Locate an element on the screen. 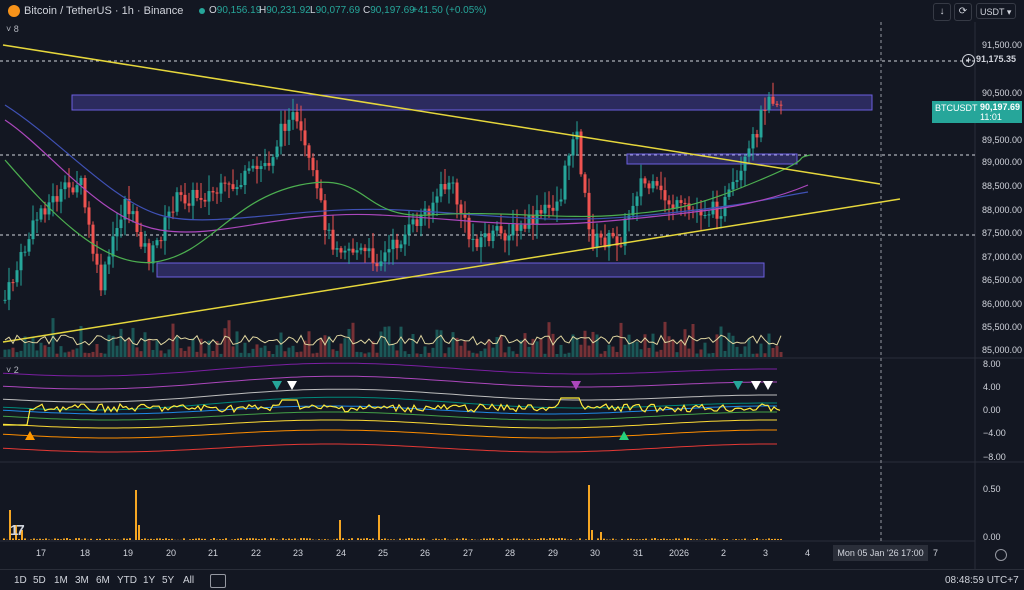  time-tick: 21 is located at coordinates (213, 553).